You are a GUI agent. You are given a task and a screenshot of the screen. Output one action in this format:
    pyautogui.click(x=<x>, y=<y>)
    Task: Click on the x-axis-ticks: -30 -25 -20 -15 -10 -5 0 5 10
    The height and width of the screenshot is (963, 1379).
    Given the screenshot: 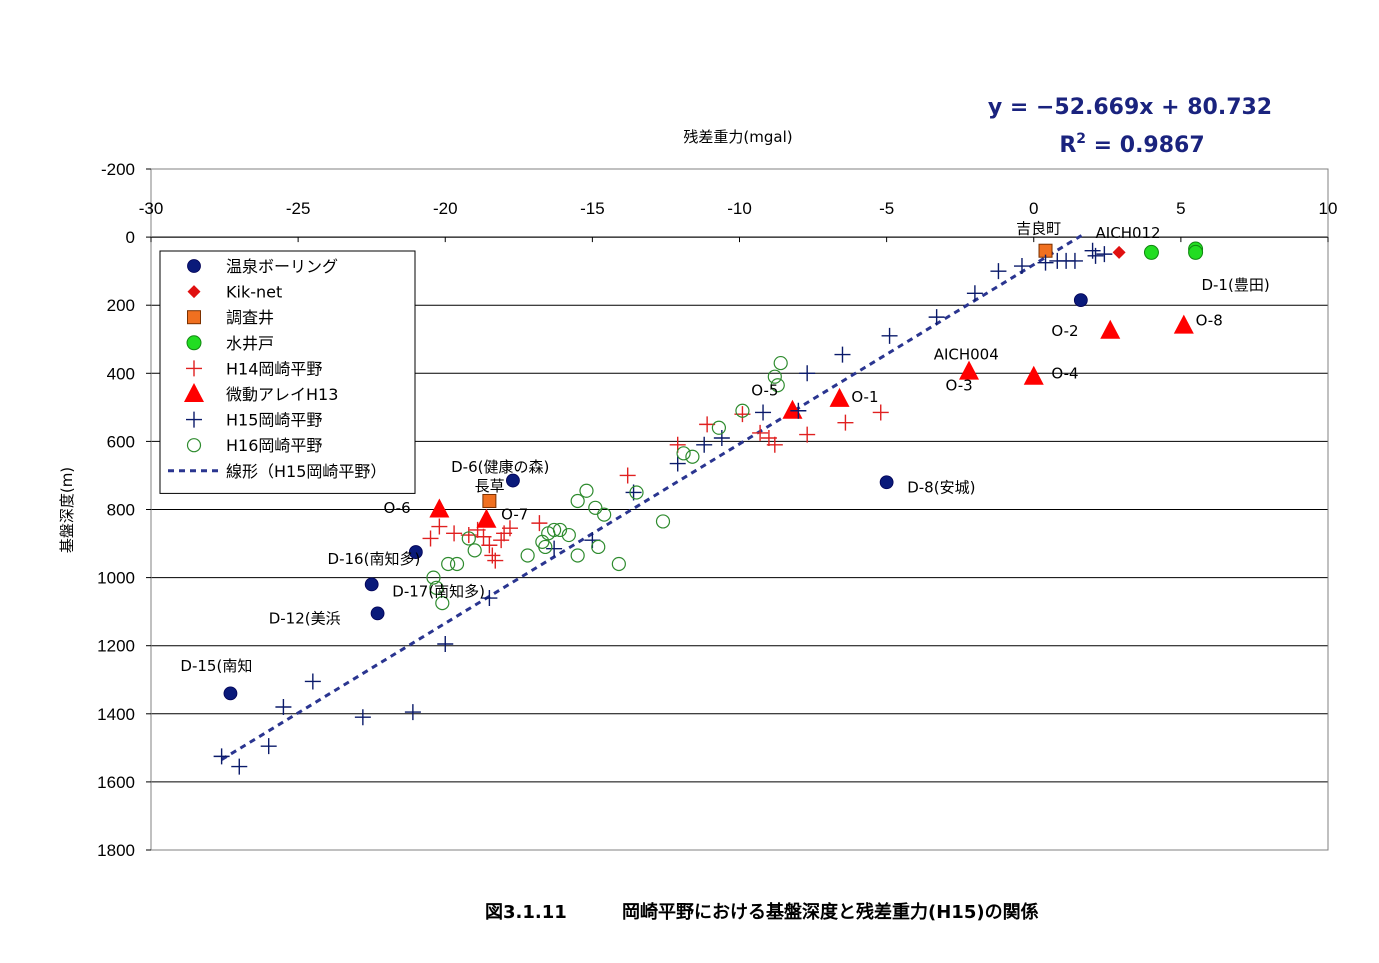 What is the action you would take?
    pyautogui.click(x=738, y=221)
    